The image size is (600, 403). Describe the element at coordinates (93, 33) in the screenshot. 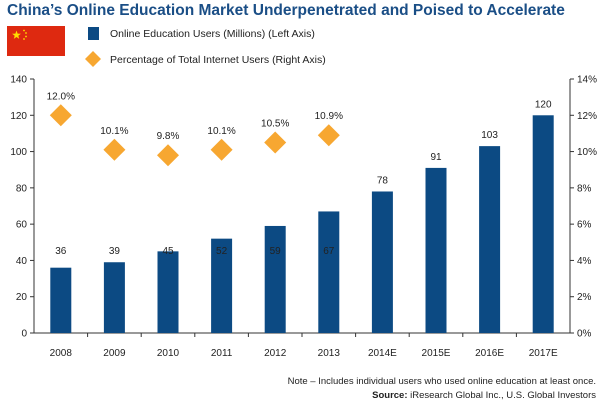

I see `legend-bar-swatch` at that location.